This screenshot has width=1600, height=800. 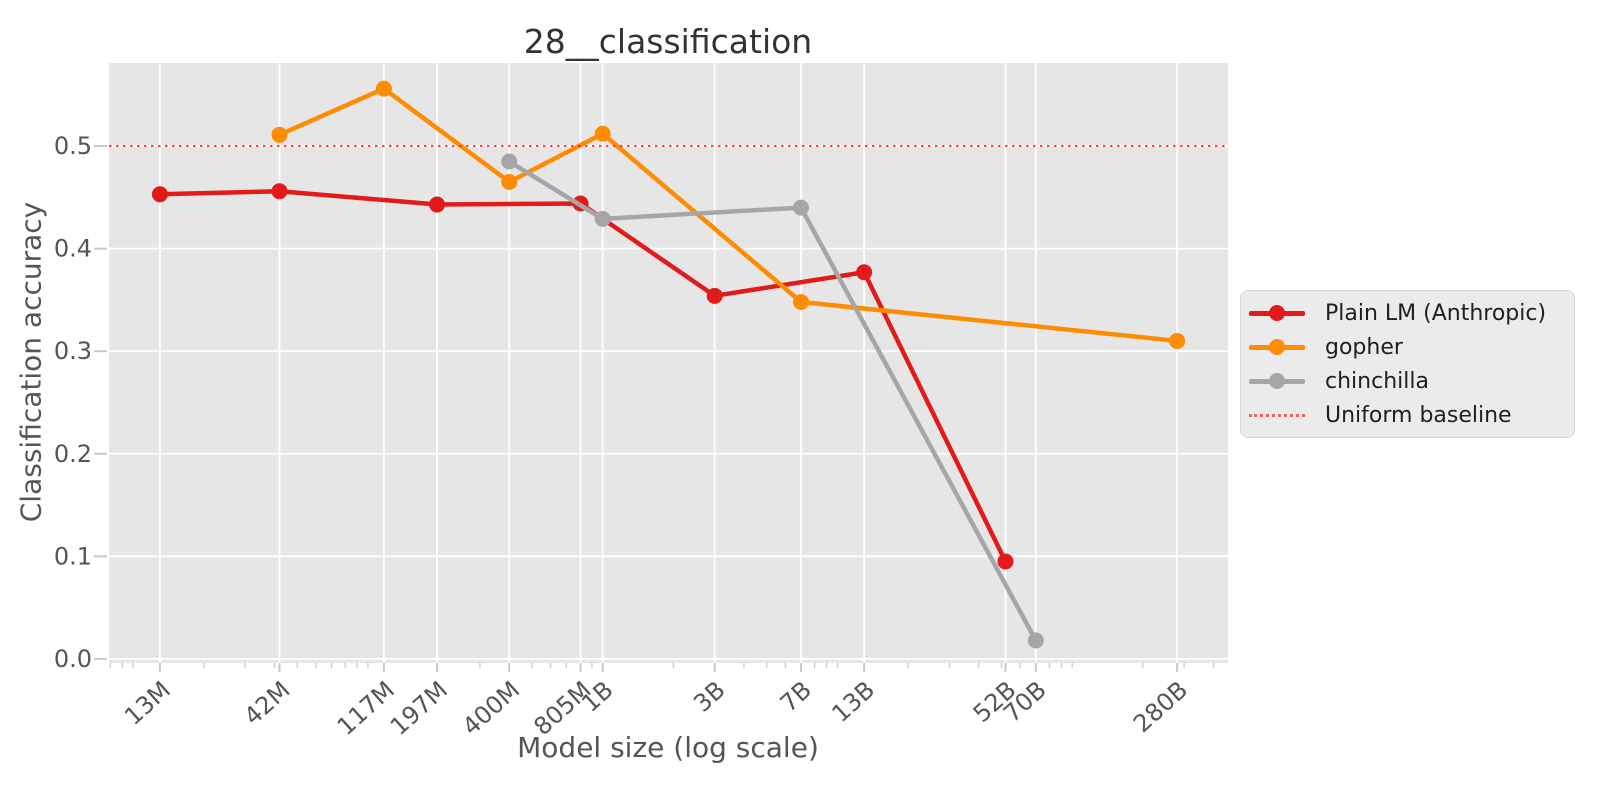 I want to click on data-point-1-42M, so click(x=279, y=134).